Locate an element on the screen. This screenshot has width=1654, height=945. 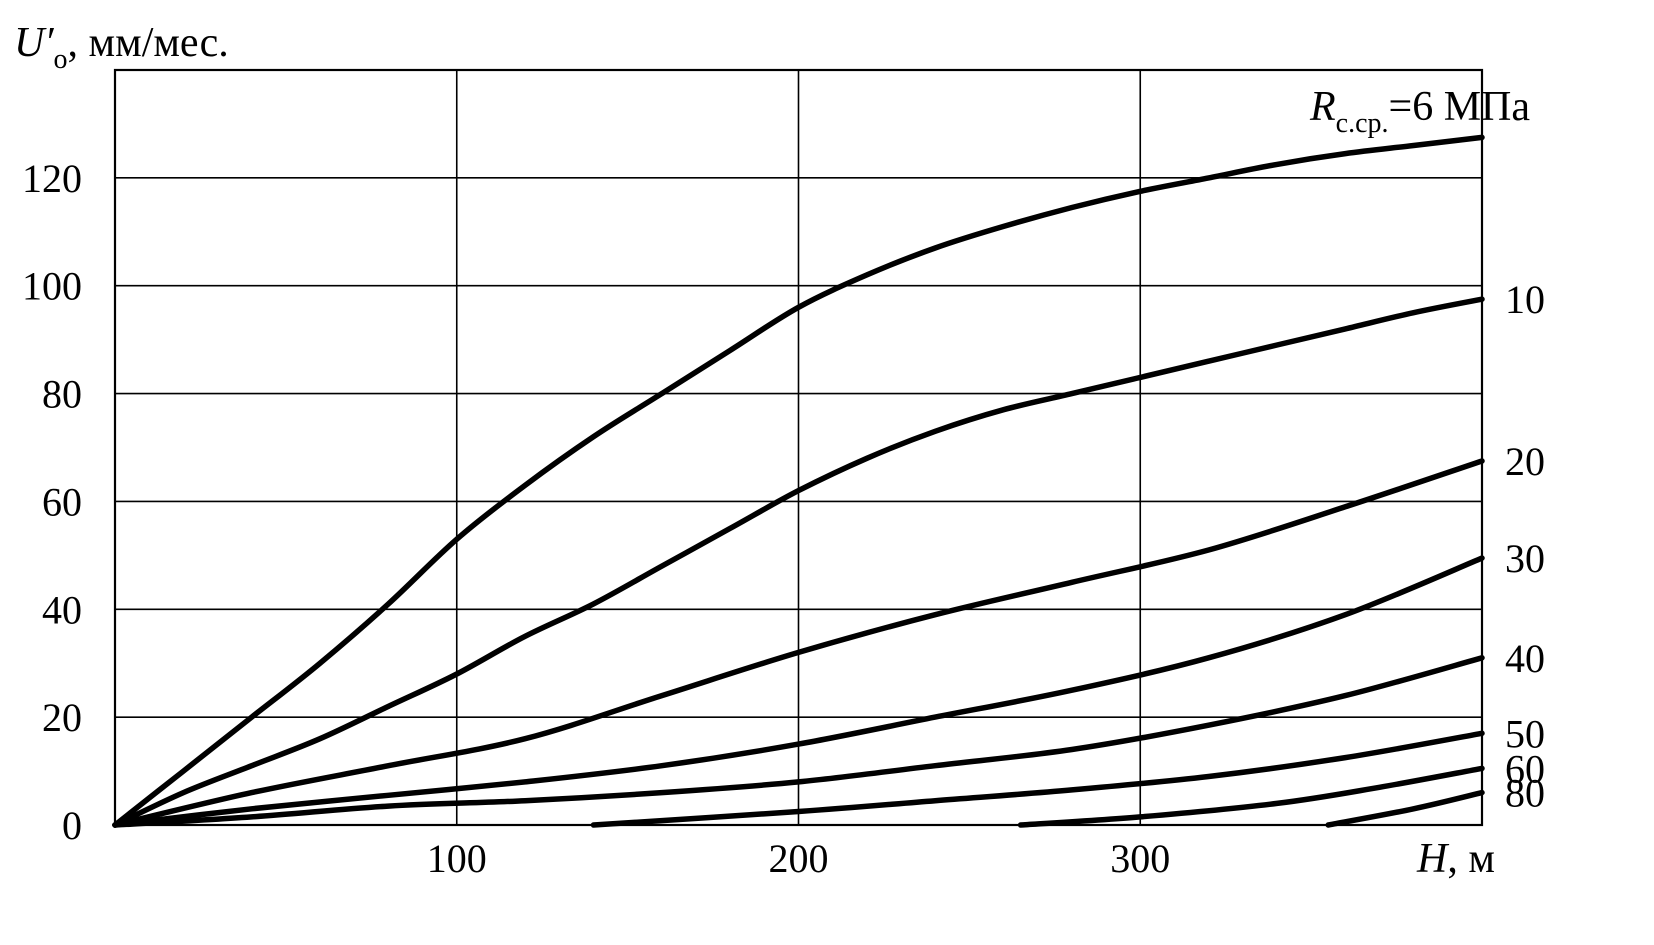
series-label-10: 10 is located at coordinates (1525, 299).